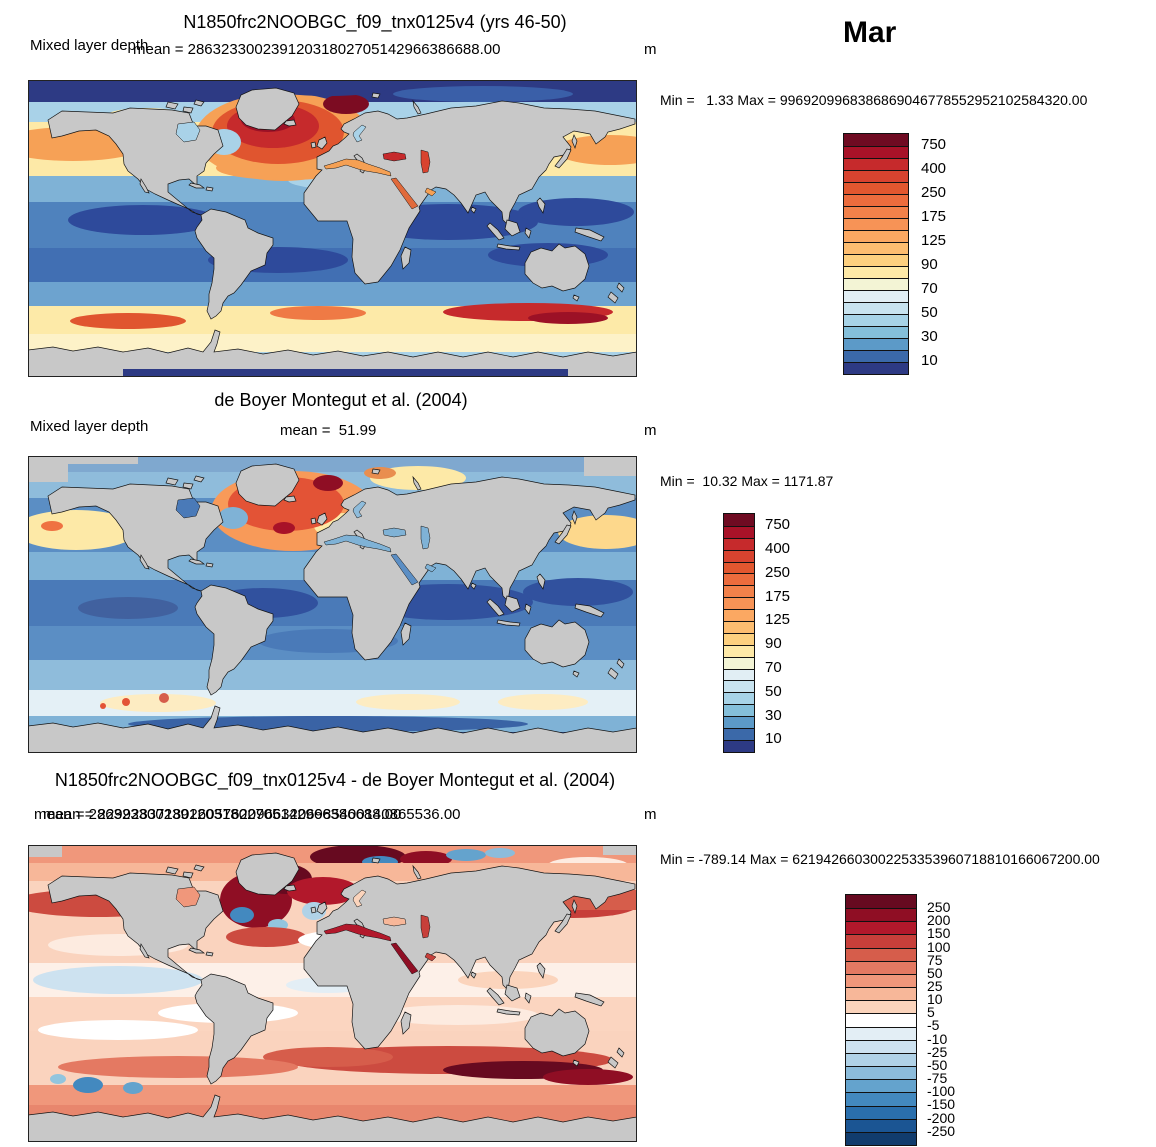 The height and width of the screenshot is (1147, 1156). I want to click on map-diff-field, so click(332, 993).